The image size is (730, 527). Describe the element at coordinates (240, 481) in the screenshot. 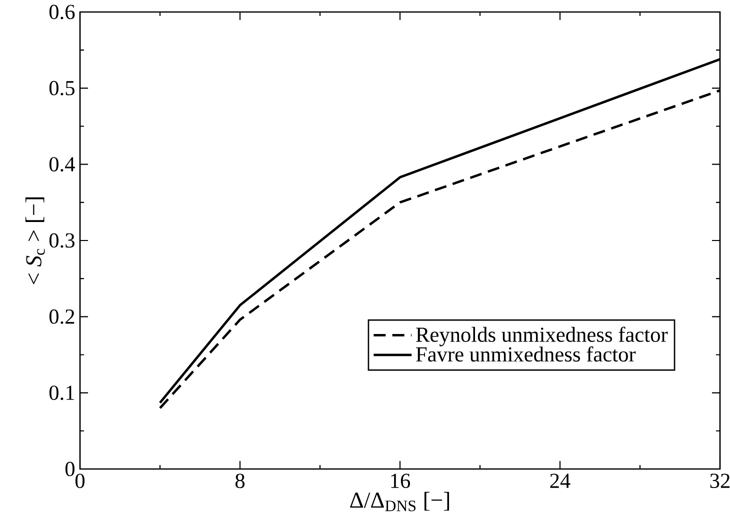

I see `x-tick-label: 8` at that location.